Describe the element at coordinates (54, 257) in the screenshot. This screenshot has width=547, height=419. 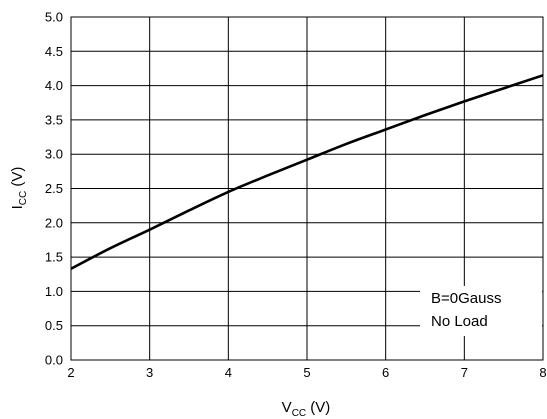
I see `y-tick-label: 1.5` at that location.